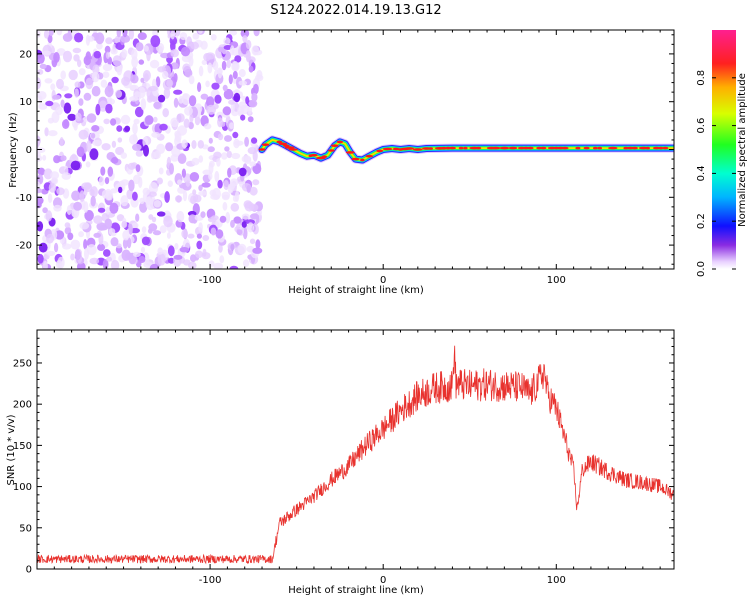 This screenshot has width=750, height=600. What do you see at coordinates (22, 487) in the screenshot?
I see `y-tick-label: 100` at bounding box center [22, 487].